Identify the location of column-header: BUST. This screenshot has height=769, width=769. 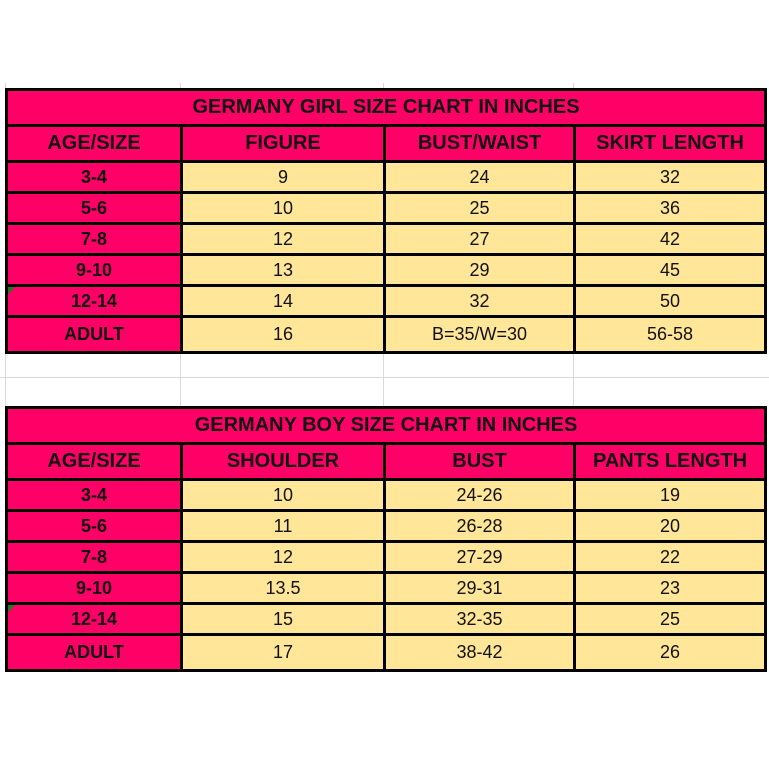
(479, 461).